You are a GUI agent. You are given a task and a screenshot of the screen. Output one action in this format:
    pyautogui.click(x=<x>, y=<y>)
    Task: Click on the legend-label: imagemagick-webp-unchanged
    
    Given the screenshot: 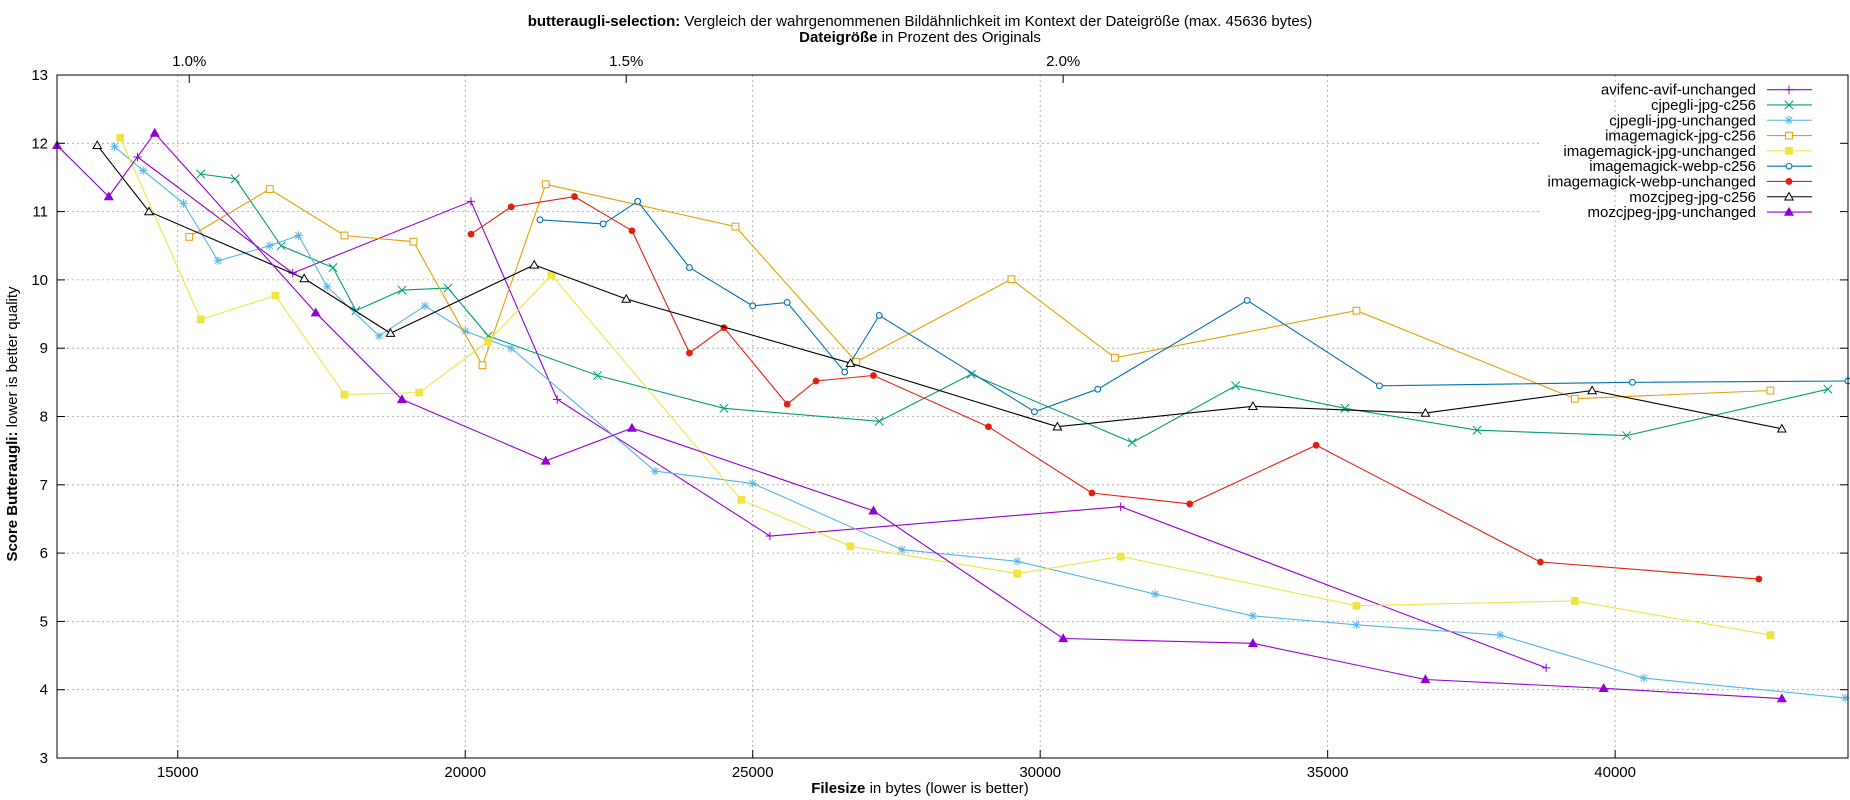 What is the action you would take?
    pyautogui.click(x=1652, y=181)
    